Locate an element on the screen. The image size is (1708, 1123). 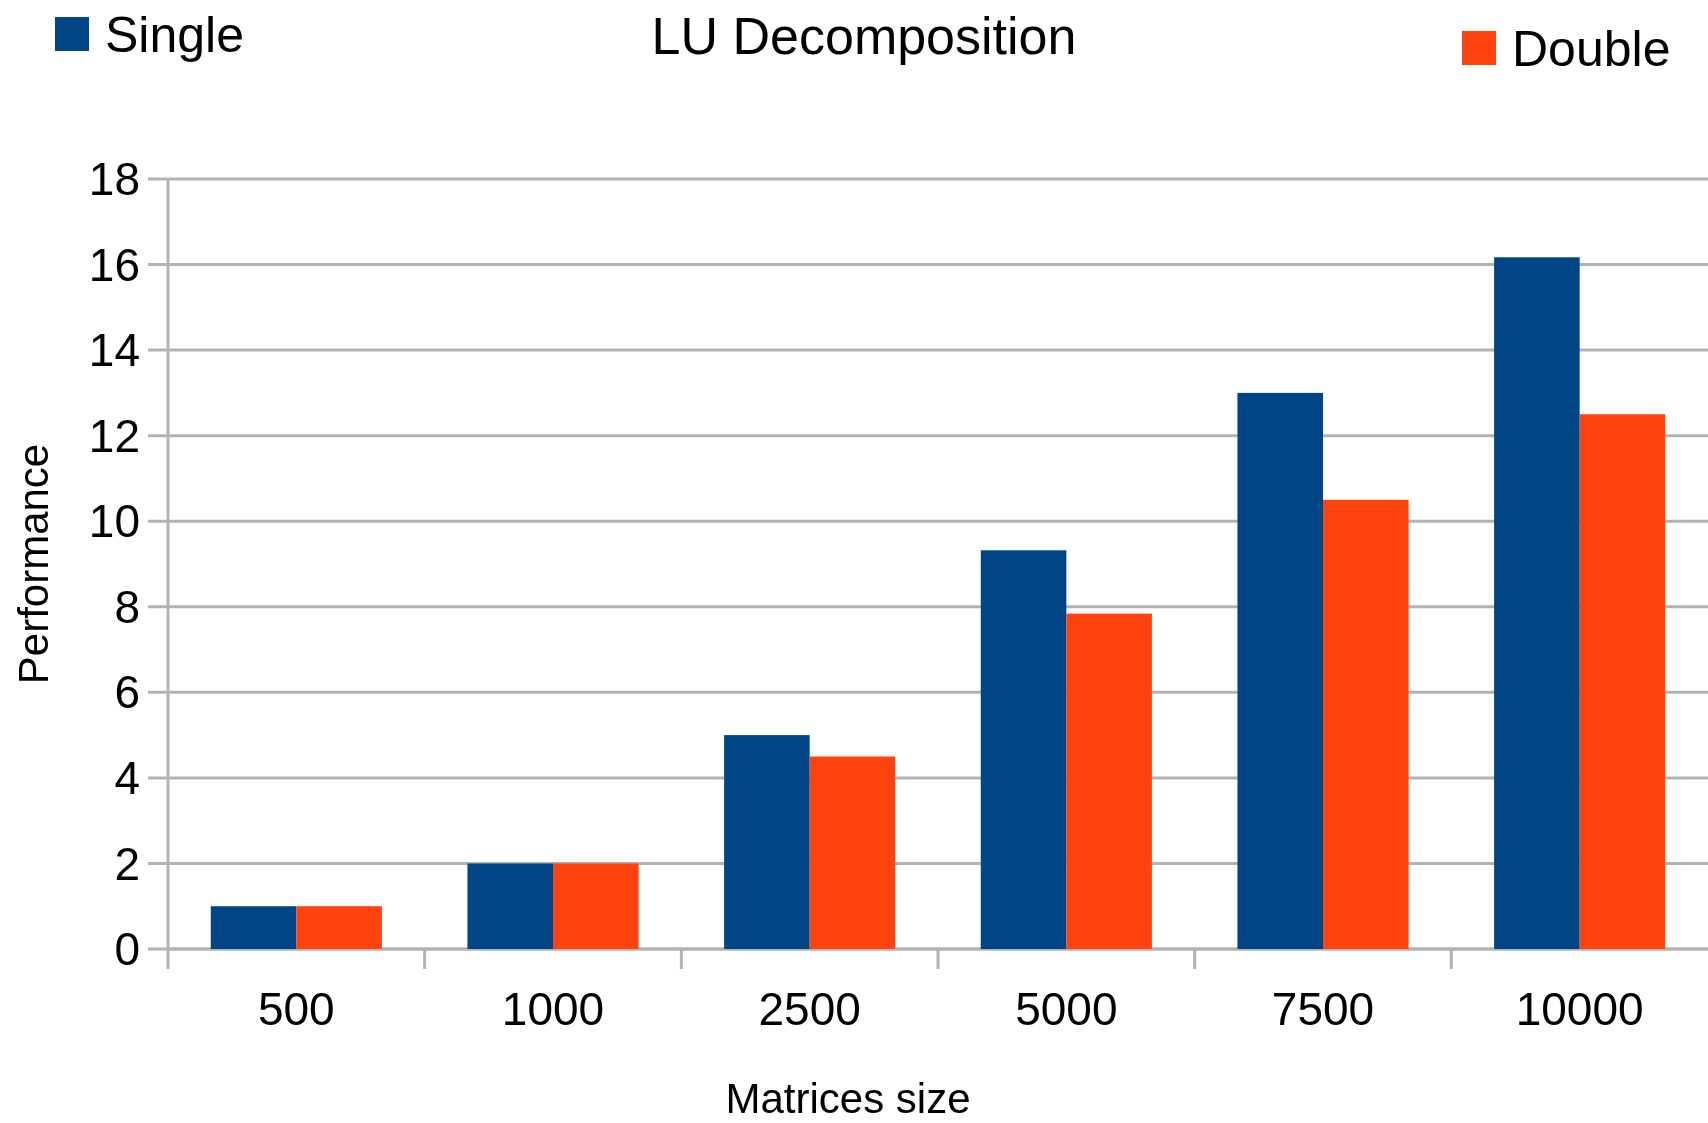
y-tick-label: 0 is located at coordinates (127, 949).